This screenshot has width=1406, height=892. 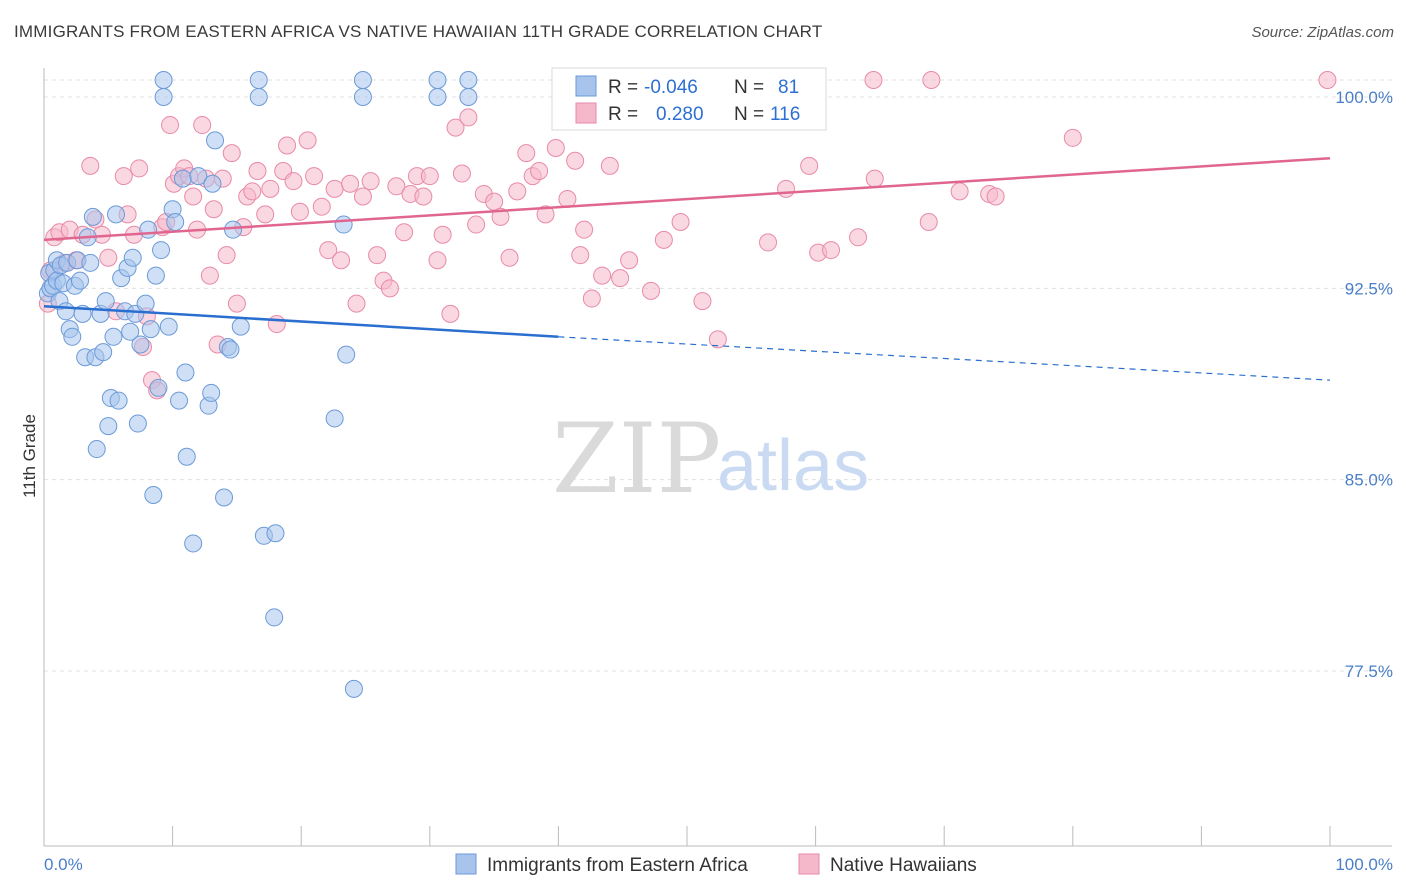 What do you see at coordinates (687, 199) in the screenshot?
I see `trendline-native-hawaiians` at bounding box center [687, 199].